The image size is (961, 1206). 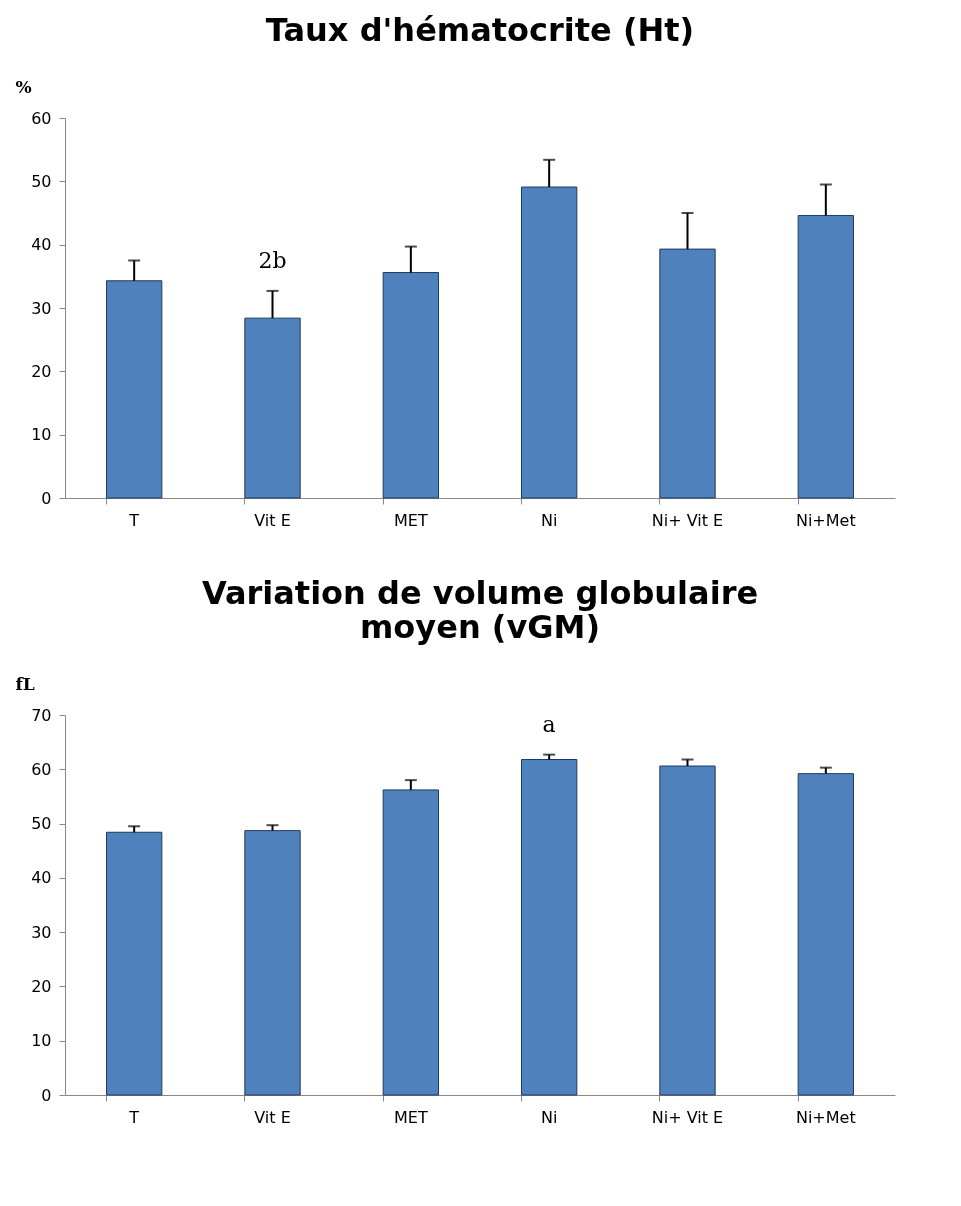 I want to click on y-axis-title: %, so click(x=23, y=86).